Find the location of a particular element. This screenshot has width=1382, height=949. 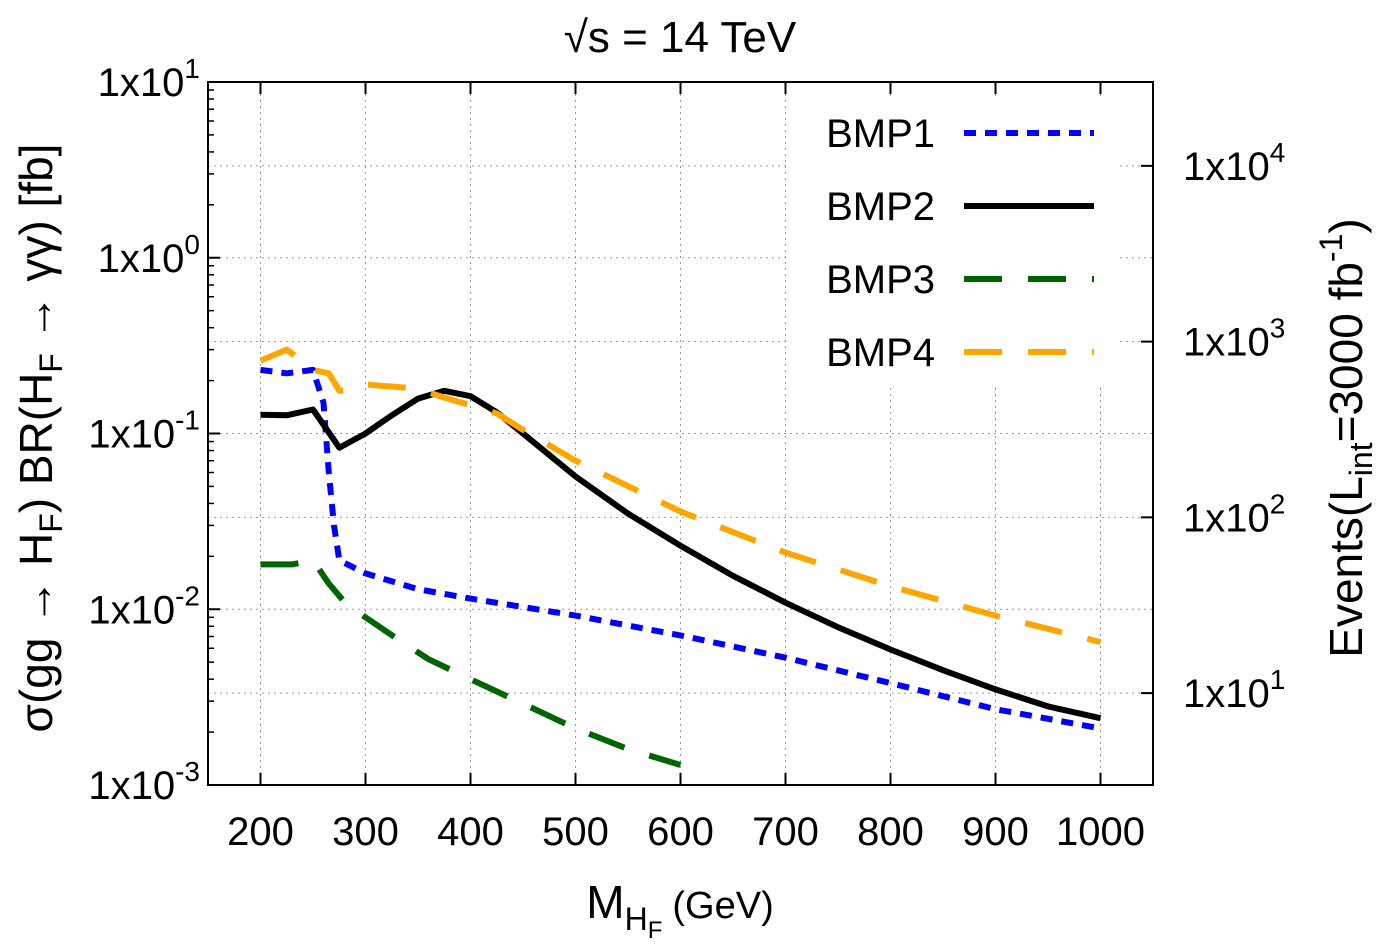

x-tick-label: 200 is located at coordinates (260, 832).